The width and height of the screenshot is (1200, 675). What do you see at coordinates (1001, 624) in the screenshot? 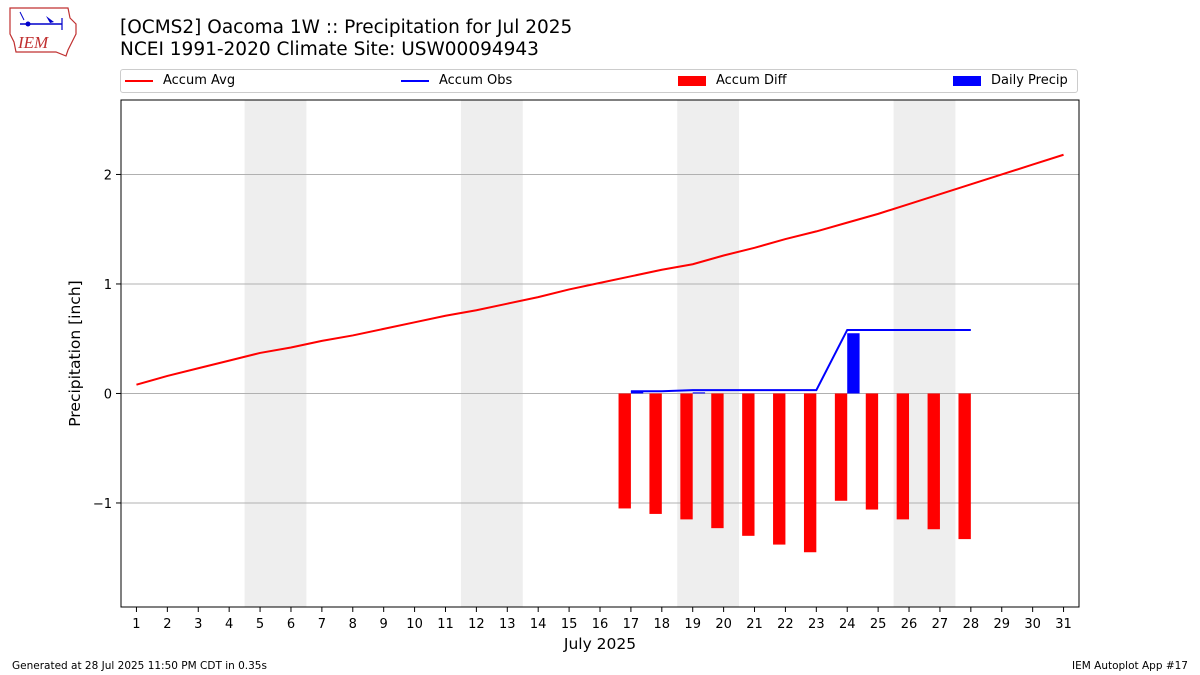
I see `x-tick-label: 29` at bounding box center [1001, 624].